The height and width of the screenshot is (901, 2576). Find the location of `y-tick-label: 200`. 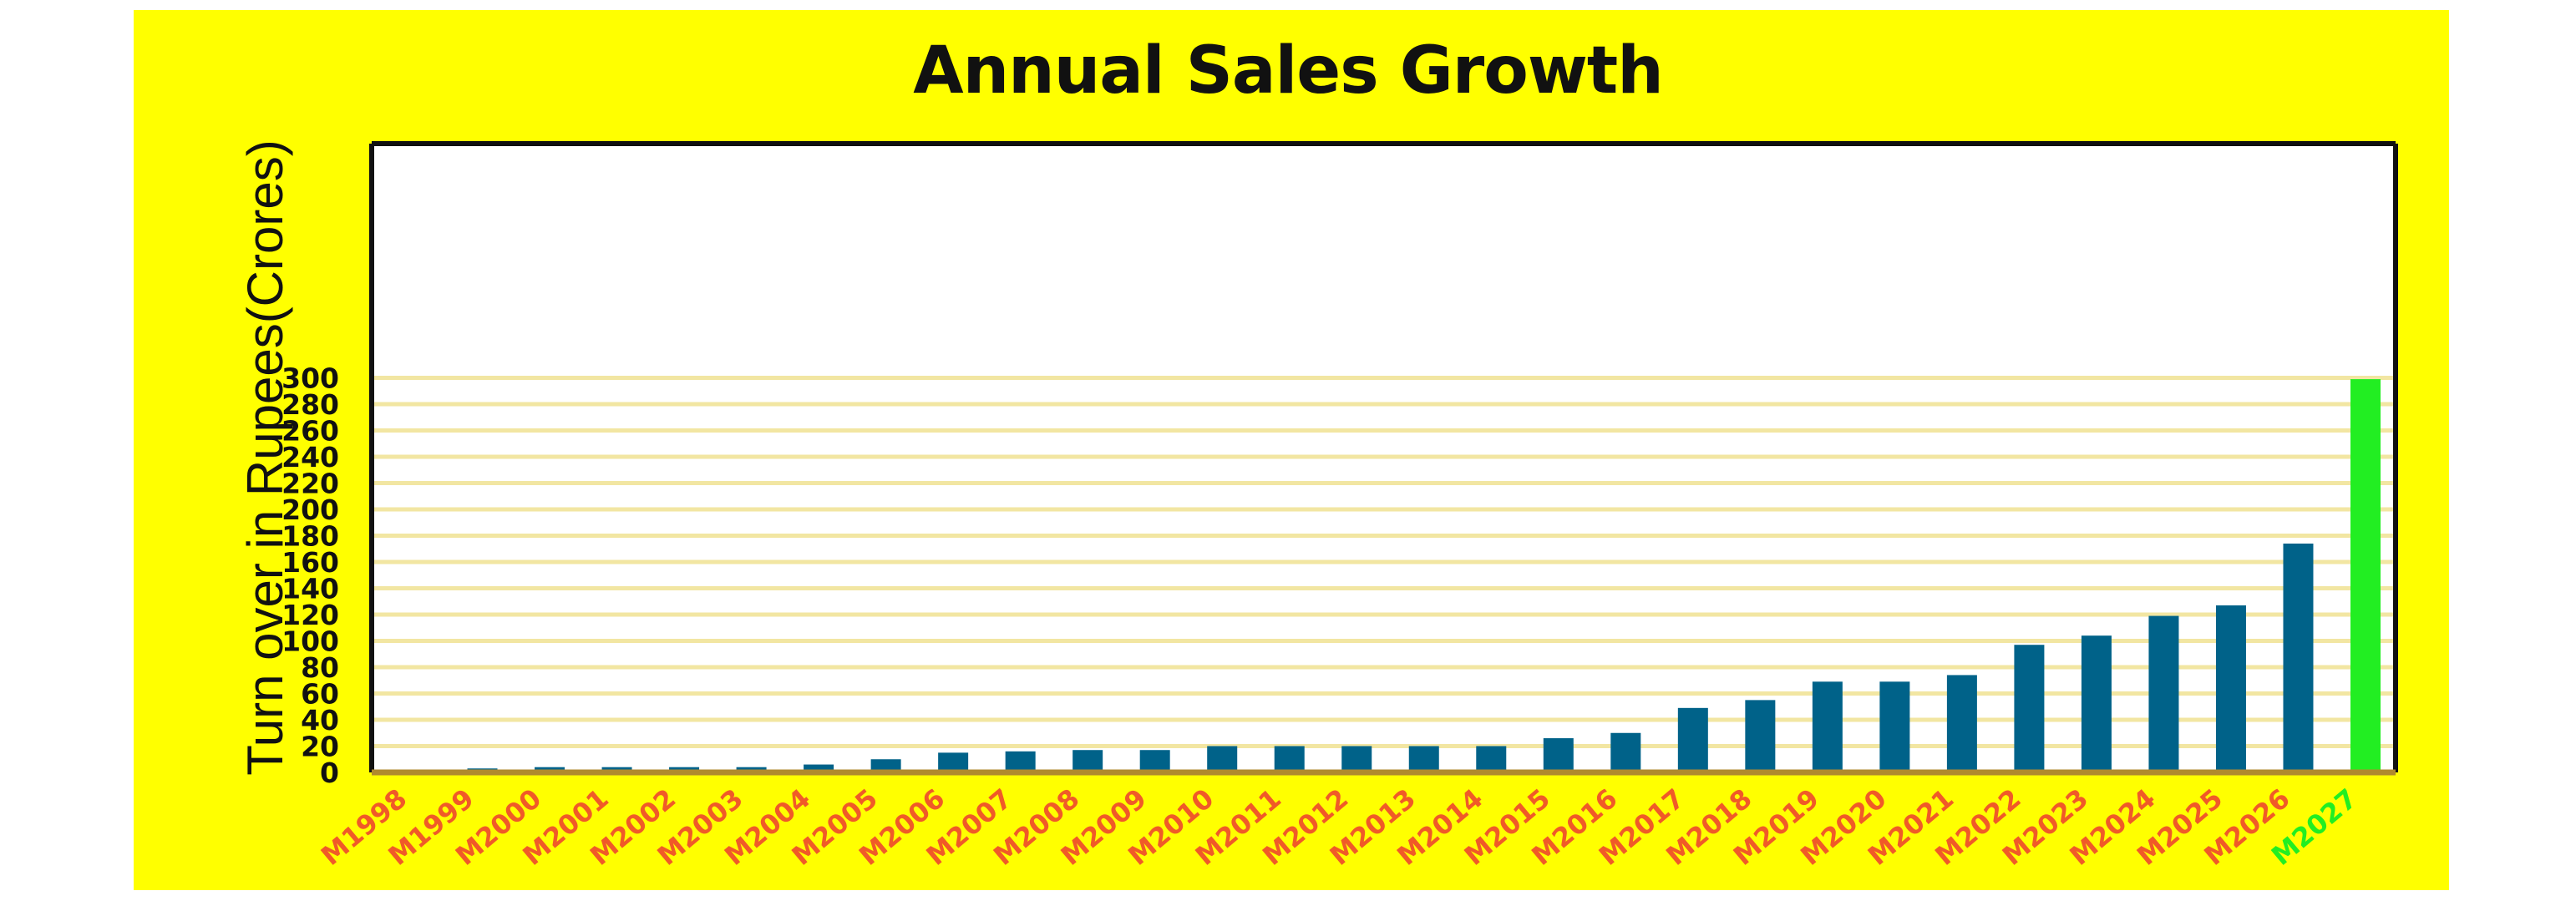

y-tick-label: 200 is located at coordinates (310, 510).